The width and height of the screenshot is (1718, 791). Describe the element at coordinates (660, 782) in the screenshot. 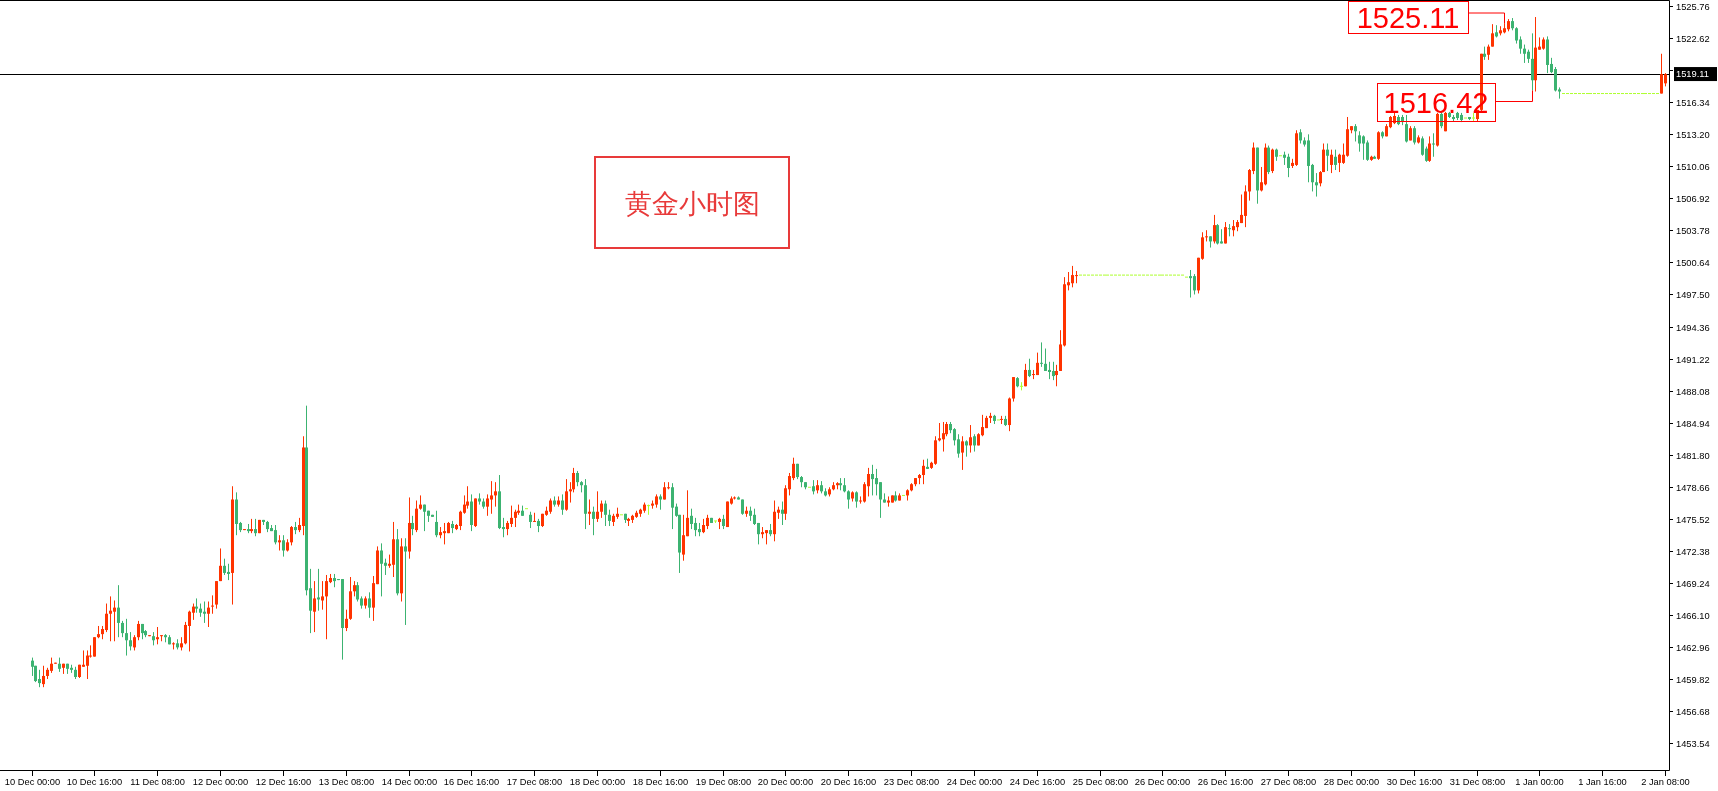

I see `x-tick-label: 18 Dec 16:00` at that location.